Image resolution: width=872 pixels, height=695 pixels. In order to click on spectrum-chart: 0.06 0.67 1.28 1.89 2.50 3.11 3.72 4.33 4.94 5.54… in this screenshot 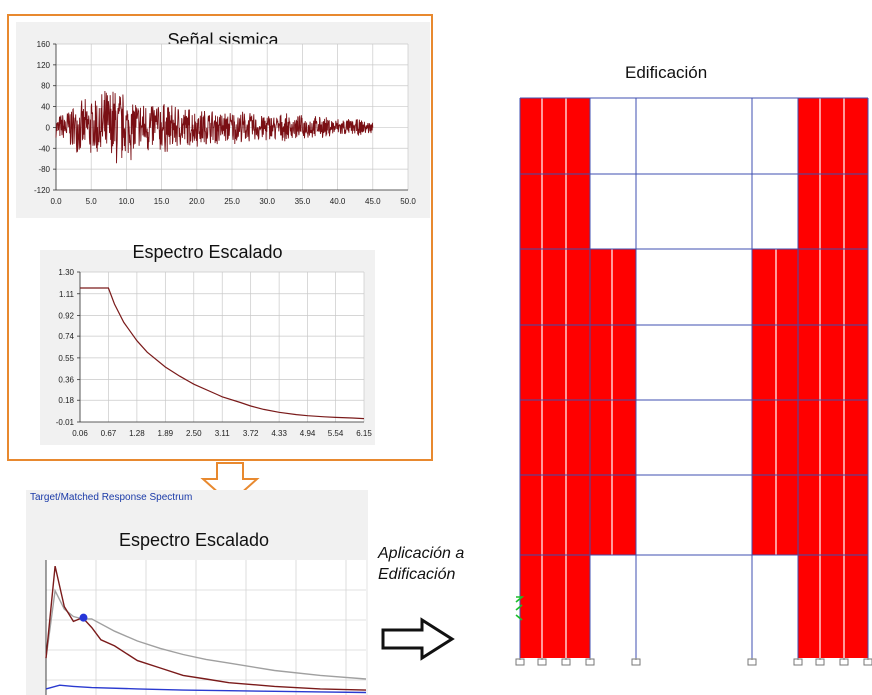, I will do `click(214, 353)`.